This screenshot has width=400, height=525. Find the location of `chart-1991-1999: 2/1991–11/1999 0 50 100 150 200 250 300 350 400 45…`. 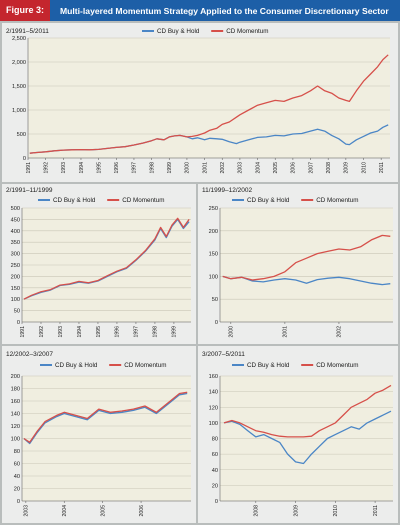

chart-1991-1999: 2/1991–11/1999 0 50 100 150 200 250 300 350 400 45… is located at coordinates (98, 262).